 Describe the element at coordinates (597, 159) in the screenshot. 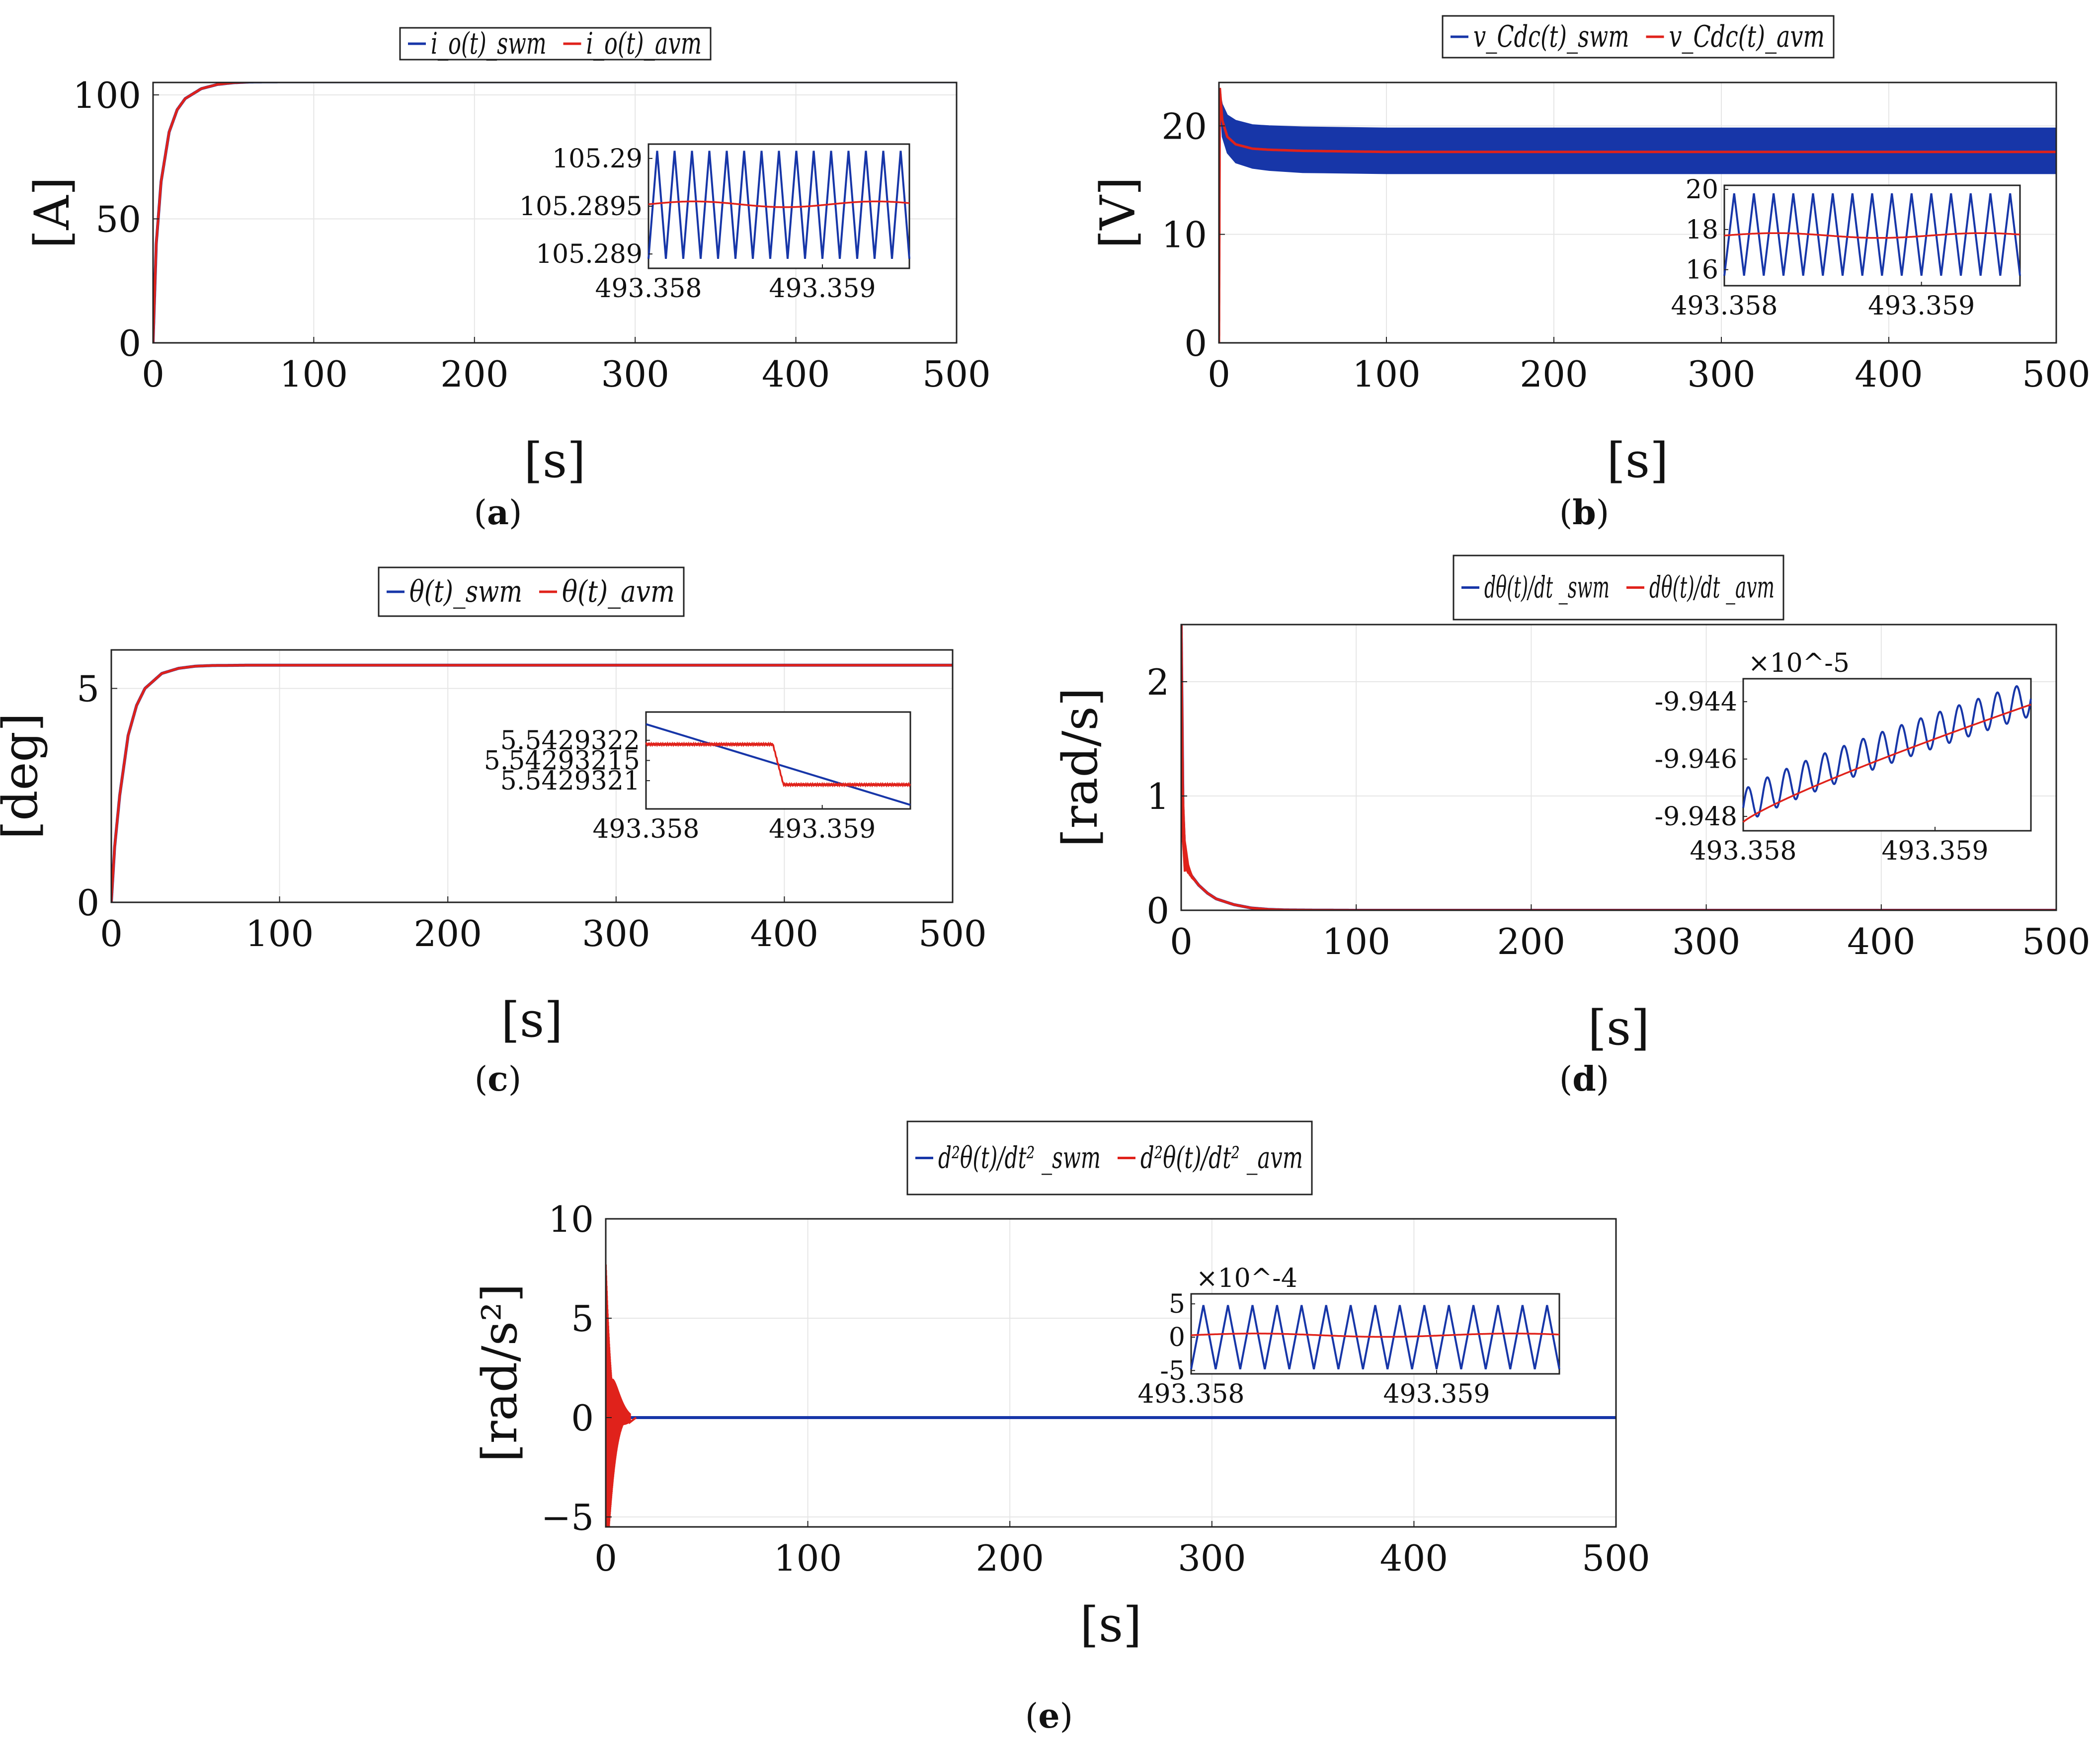

I see `inset-y-tick-label: 105.29` at that location.